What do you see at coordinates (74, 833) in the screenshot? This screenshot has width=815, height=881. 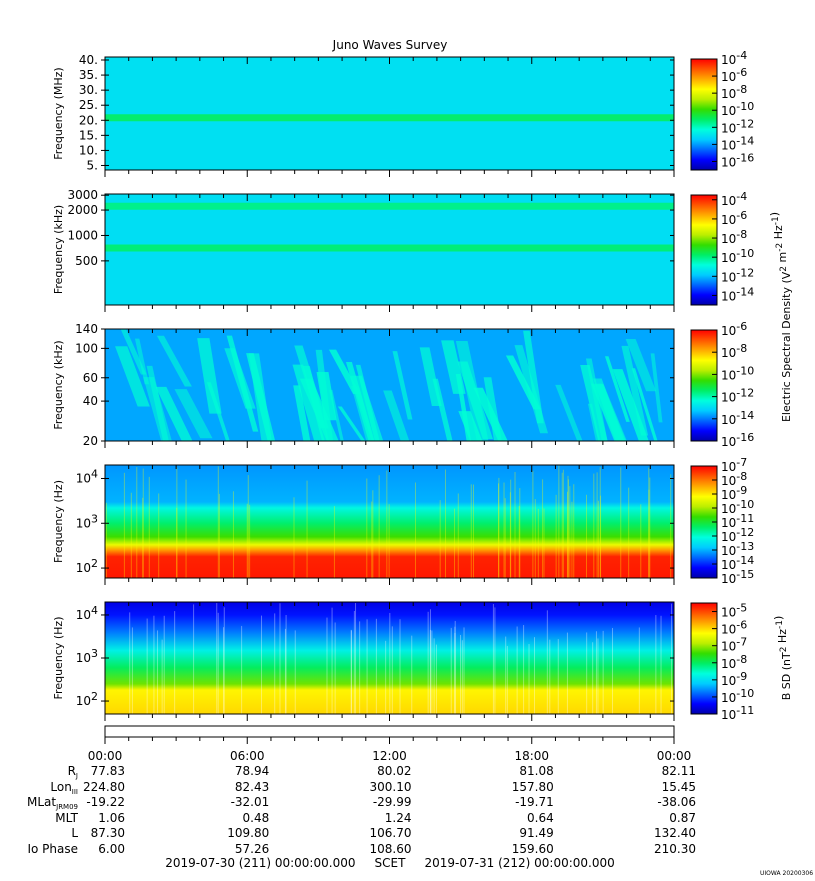 I see `ephemeris-row-label: L` at bounding box center [74, 833].